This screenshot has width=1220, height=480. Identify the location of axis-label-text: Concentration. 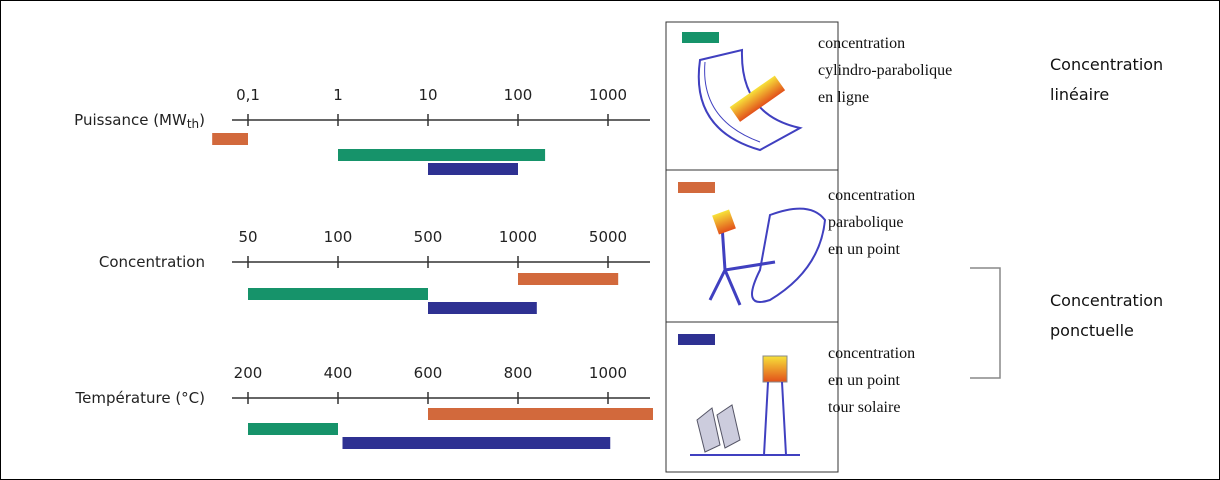
(152, 262).